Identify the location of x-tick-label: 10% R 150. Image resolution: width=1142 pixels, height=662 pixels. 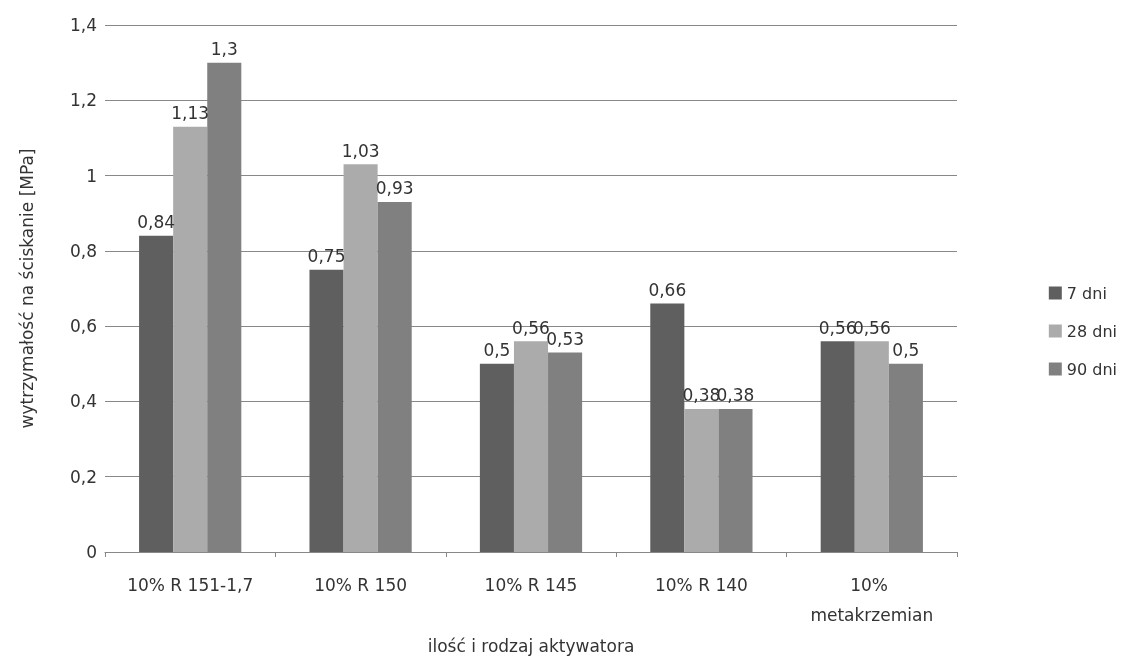
(361, 585).